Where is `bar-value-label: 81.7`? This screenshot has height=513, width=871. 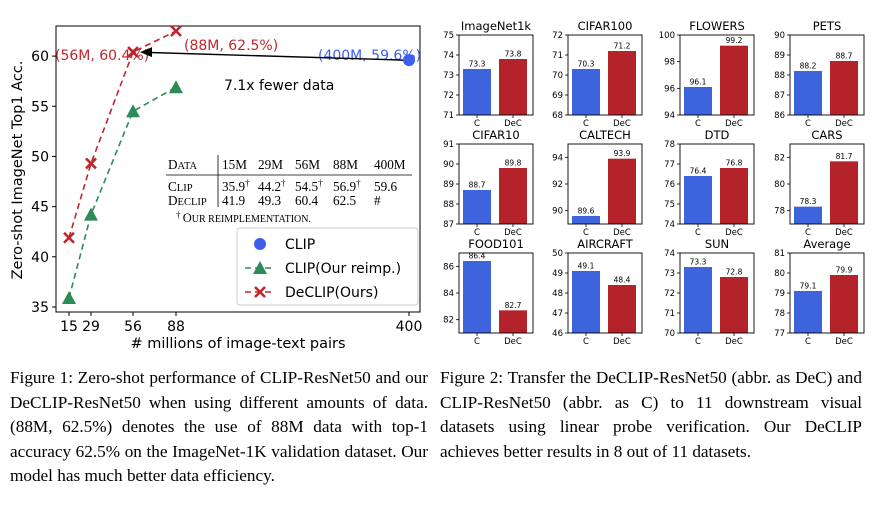
bar-value-label: 81.7 is located at coordinates (844, 156).